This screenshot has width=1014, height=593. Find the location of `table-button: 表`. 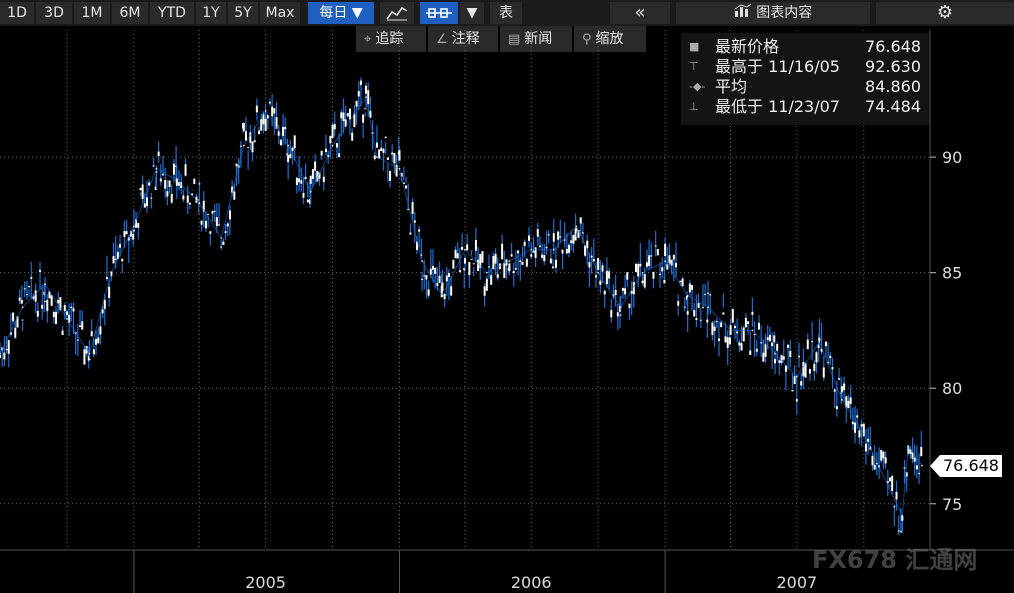

table-button: 表 is located at coordinates (506, 13).